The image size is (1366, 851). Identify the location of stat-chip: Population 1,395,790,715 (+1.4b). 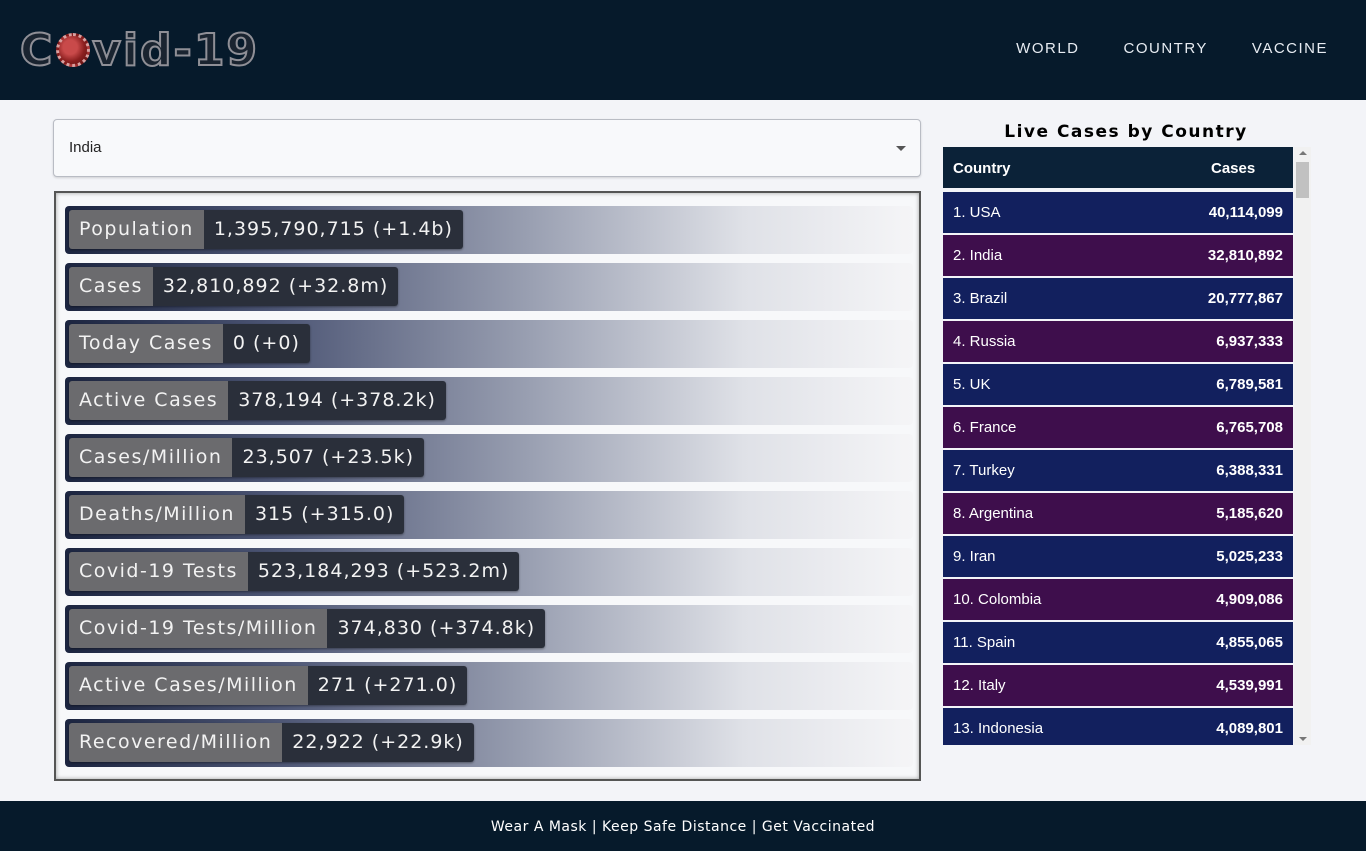
(266, 229).